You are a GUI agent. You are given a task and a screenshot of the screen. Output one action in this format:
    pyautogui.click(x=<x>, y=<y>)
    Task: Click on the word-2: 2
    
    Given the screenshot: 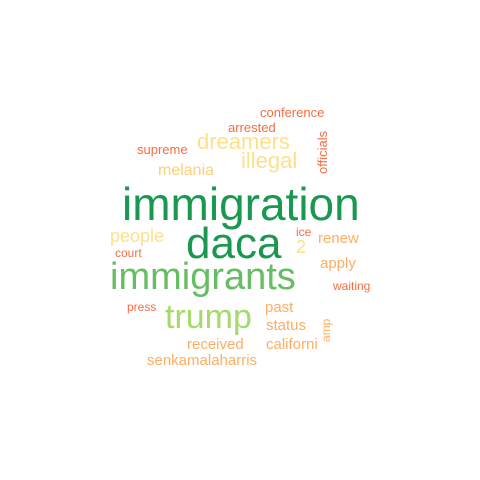 What is the action you would take?
    pyautogui.click(x=301, y=247)
    